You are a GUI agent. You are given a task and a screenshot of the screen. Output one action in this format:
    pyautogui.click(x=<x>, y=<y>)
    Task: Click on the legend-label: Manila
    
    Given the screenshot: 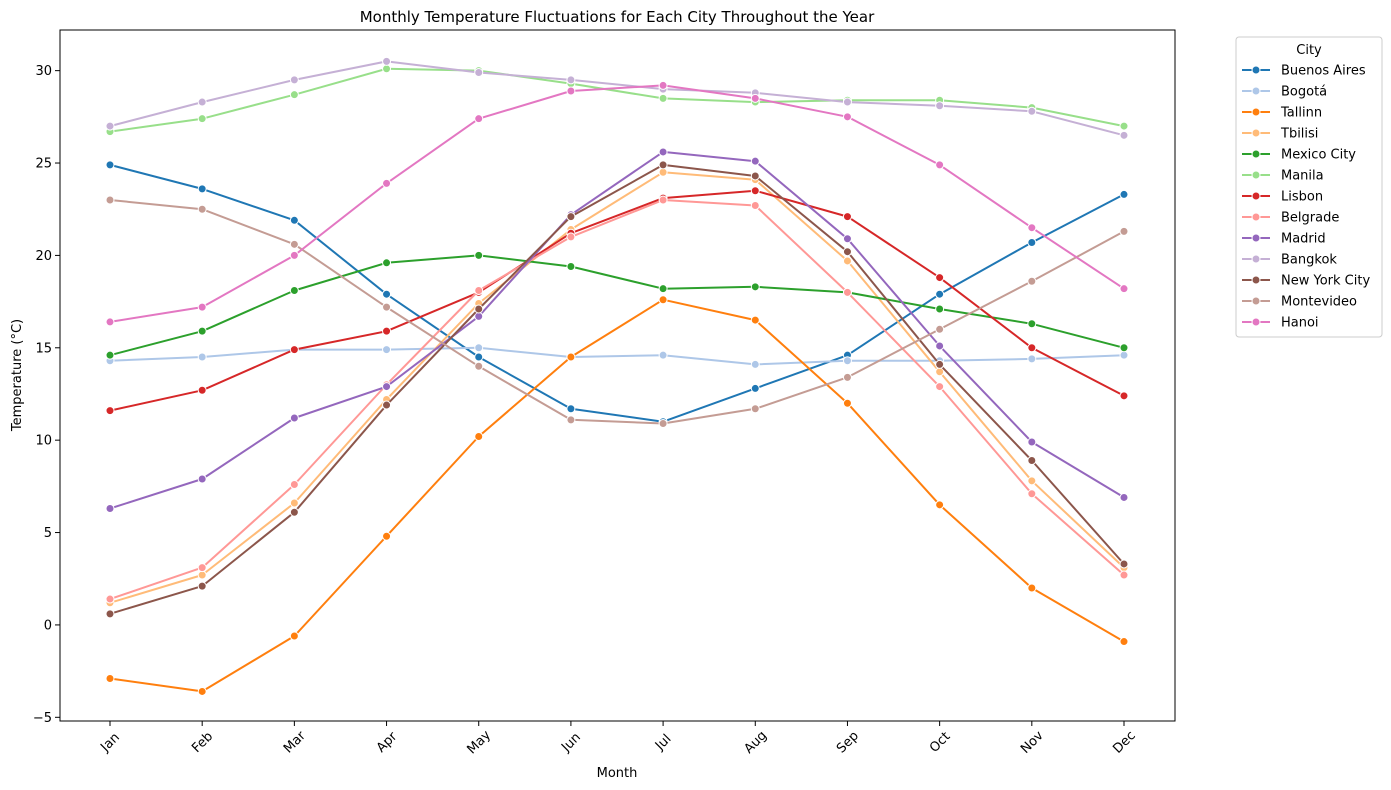 What is the action you would take?
    pyautogui.click(x=1302, y=176)
    